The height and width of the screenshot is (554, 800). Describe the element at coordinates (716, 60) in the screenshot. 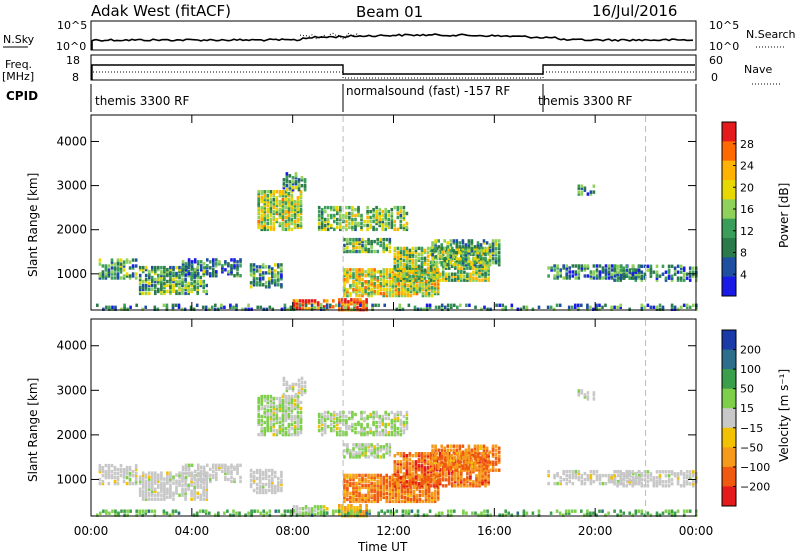

I see `nave-tick-top: 60` at that location.